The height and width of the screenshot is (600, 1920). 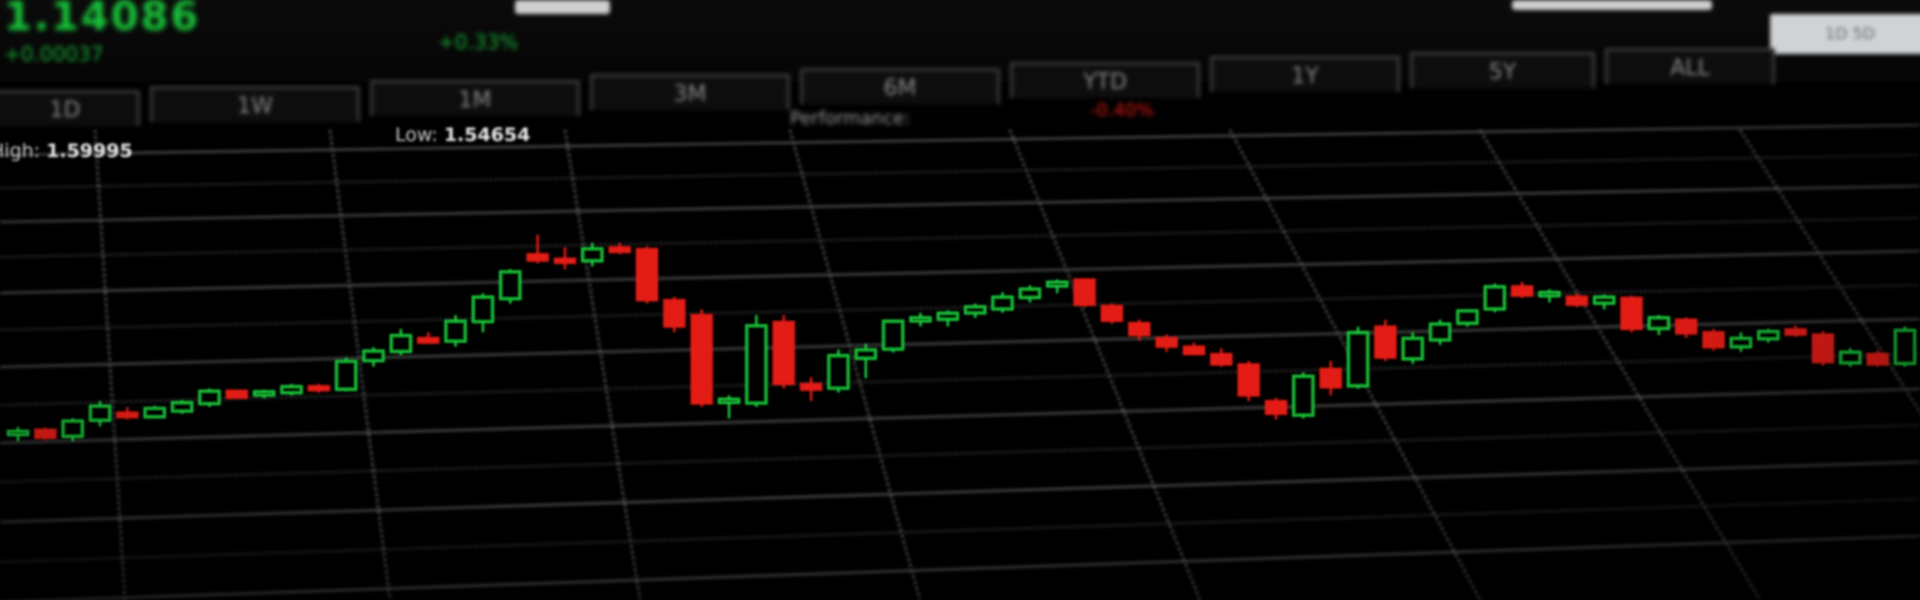 I want to click on header-chip, so click(x=562, y=7).